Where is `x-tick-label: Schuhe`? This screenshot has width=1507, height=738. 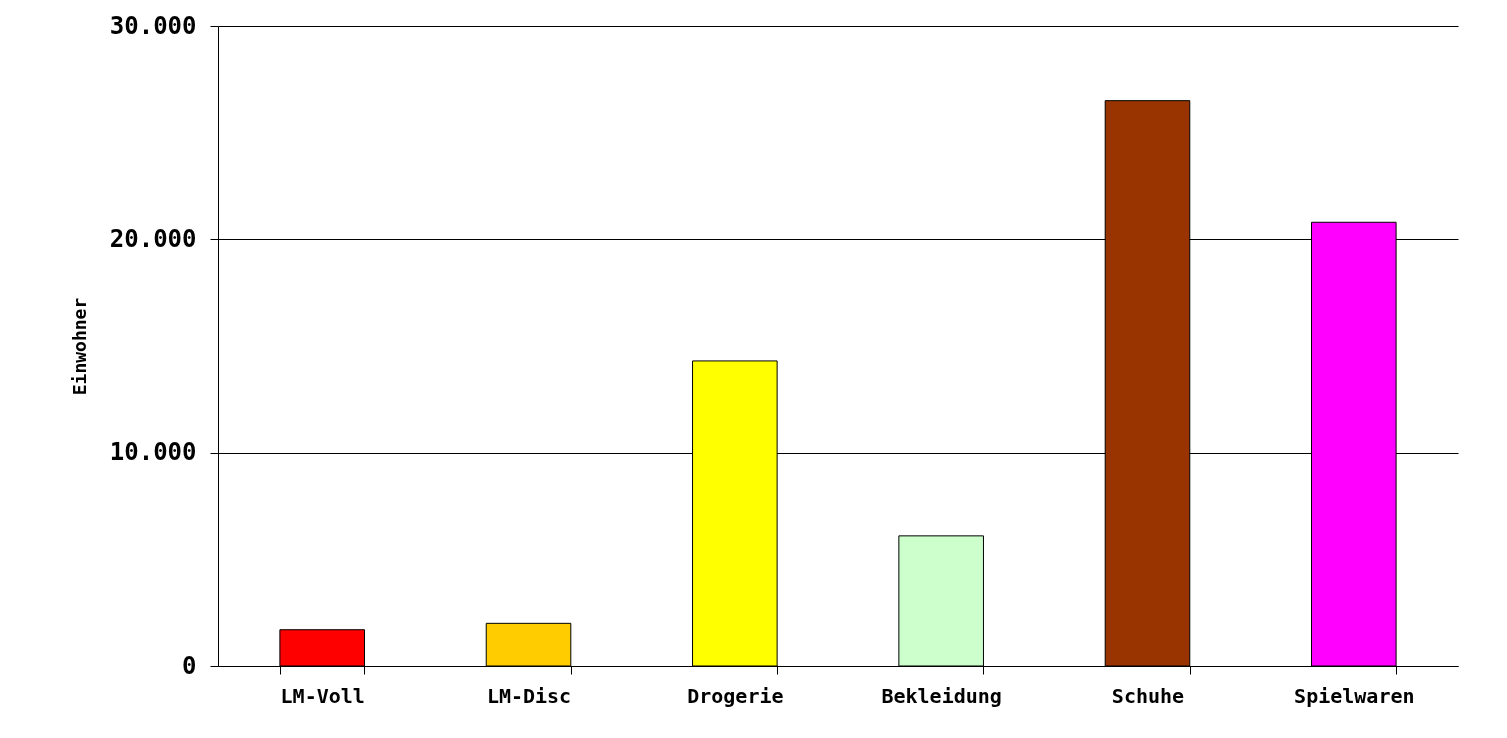 x-tick-label: Schuhe is located at coordinates (1148, 695).